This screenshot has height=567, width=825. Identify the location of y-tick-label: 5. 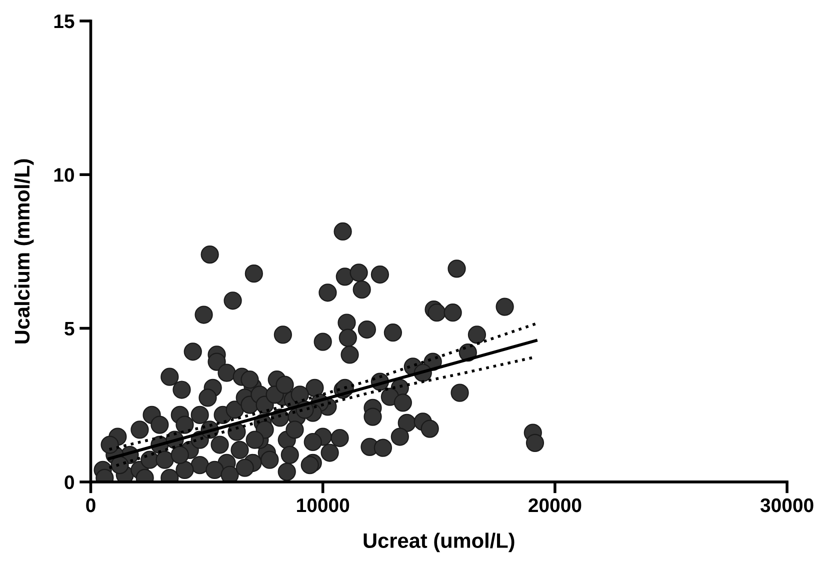
(69, 329).